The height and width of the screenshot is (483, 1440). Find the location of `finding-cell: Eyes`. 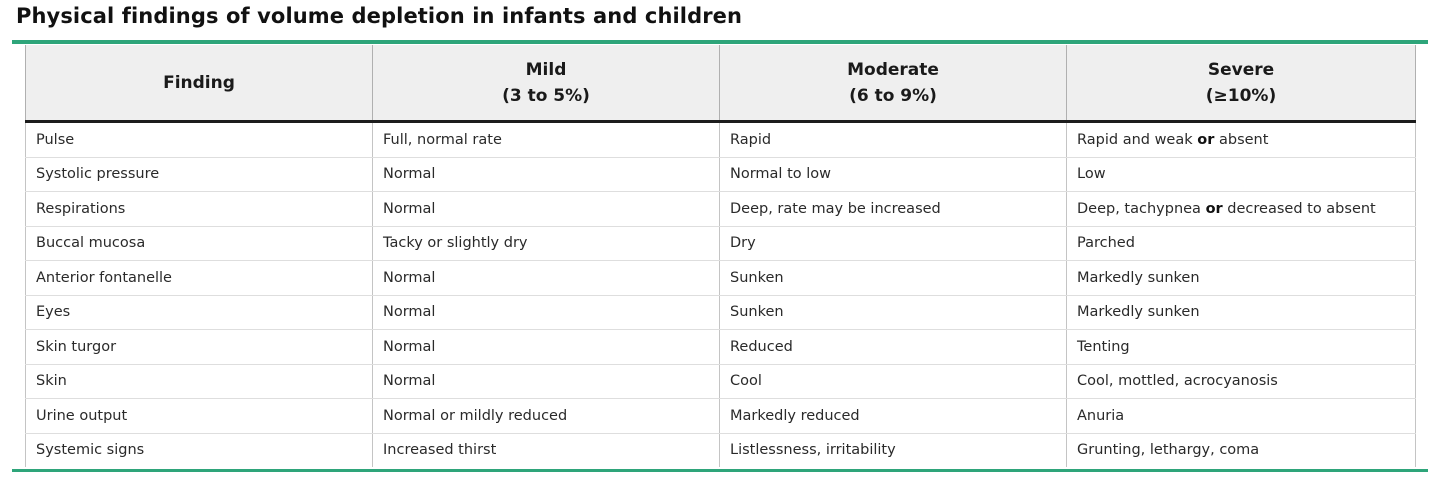

finding-cell: Eyes is located at coordinates (199, 312).